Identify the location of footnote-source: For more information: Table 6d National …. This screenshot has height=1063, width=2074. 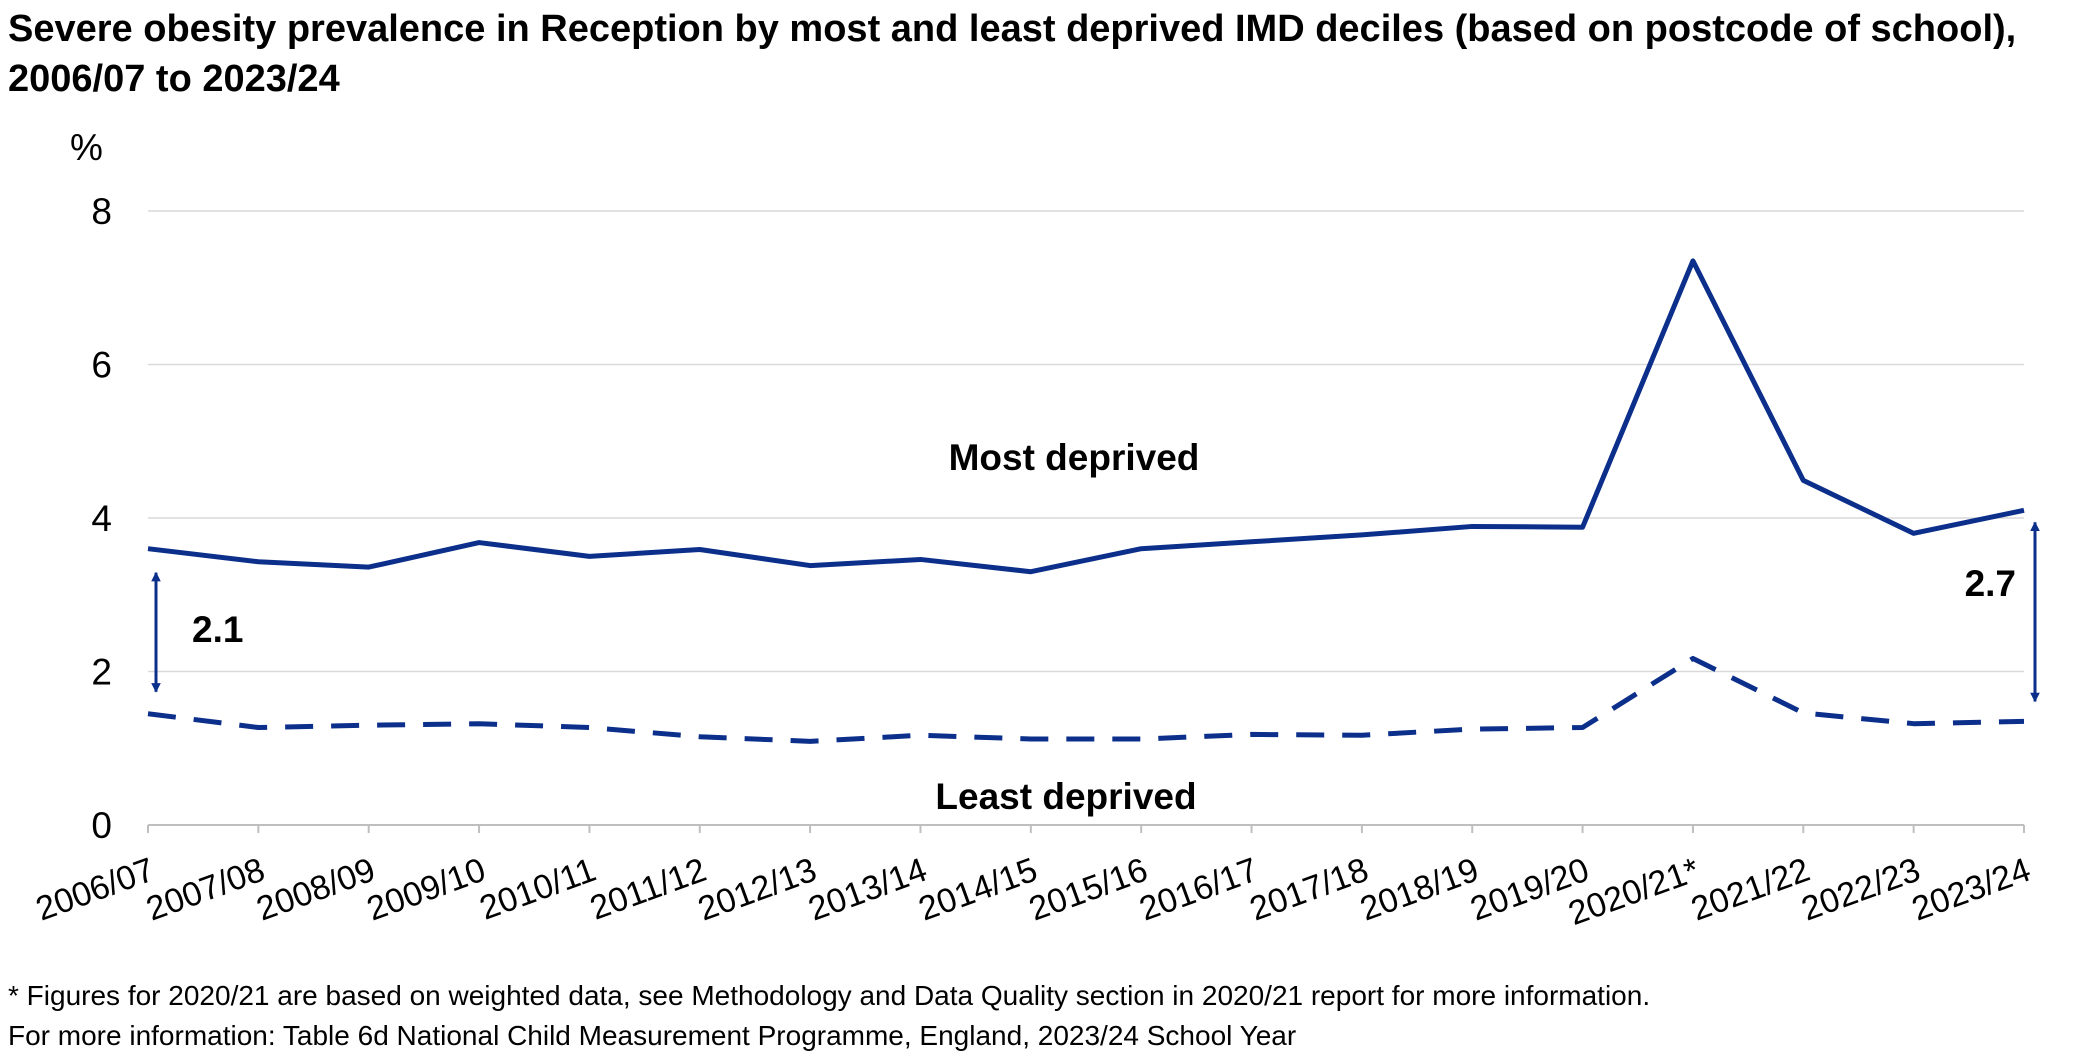
(652, 1035).